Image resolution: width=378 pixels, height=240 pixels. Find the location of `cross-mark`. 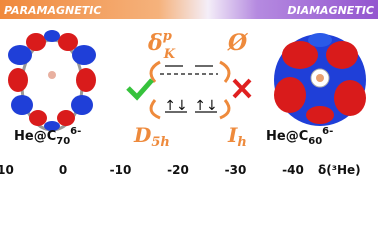

cross-mark is located at coordinates (242, 88).